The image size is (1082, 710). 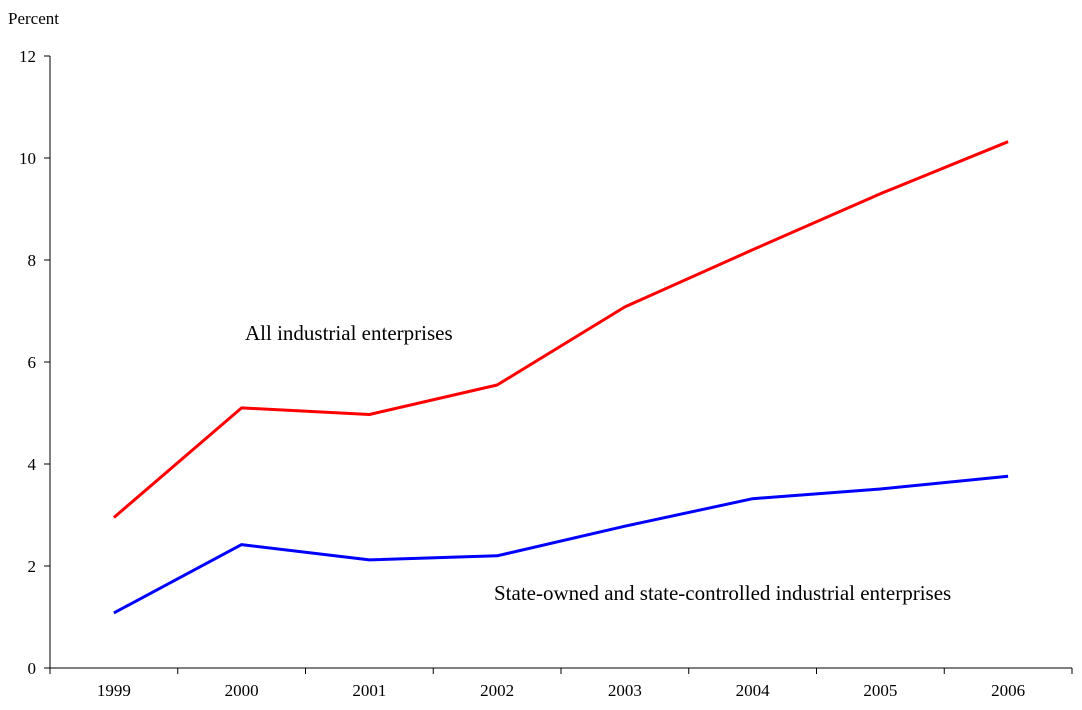 What do you see at coordinates (32, 464) in the screenshot?
I see `y-tick-label: 4` at bounding box center [32, 464].